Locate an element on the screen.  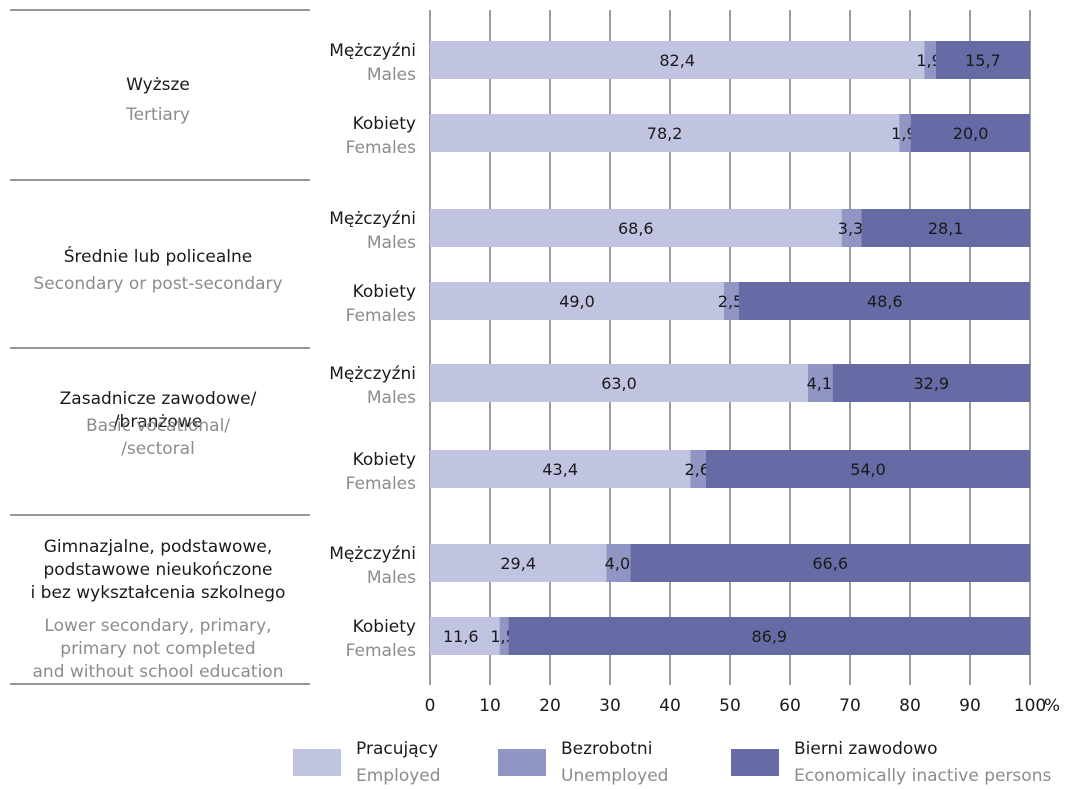
group-label-en: primary not completed is located at coordinates (157, 649).